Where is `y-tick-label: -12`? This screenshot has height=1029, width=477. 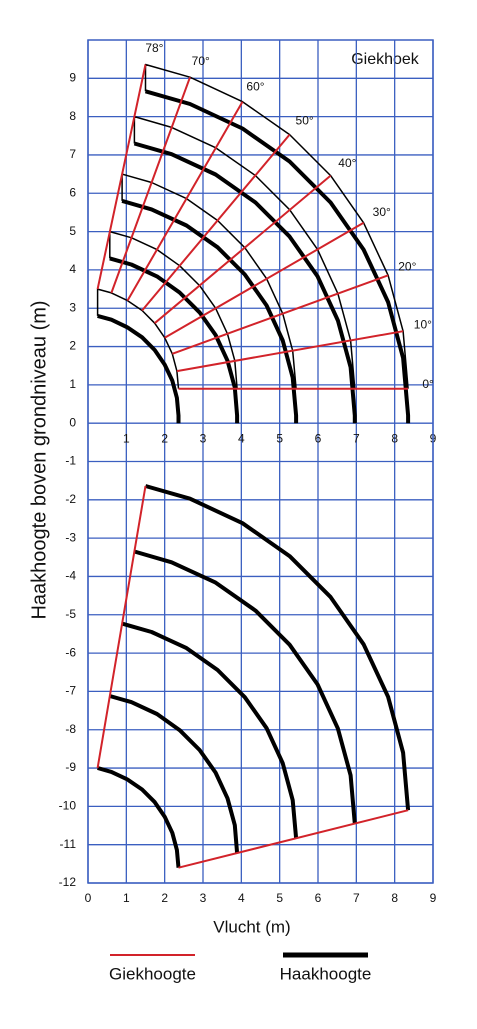
y-tick-label: -12 is located at coordinates (68, 882).